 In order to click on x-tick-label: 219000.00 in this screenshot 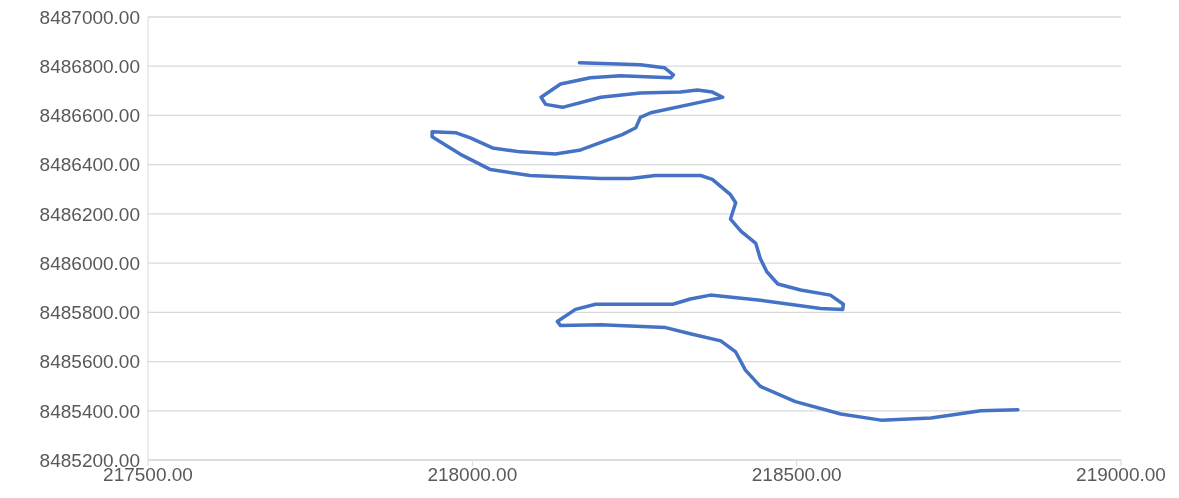, I will do `click(1121, 475)`.